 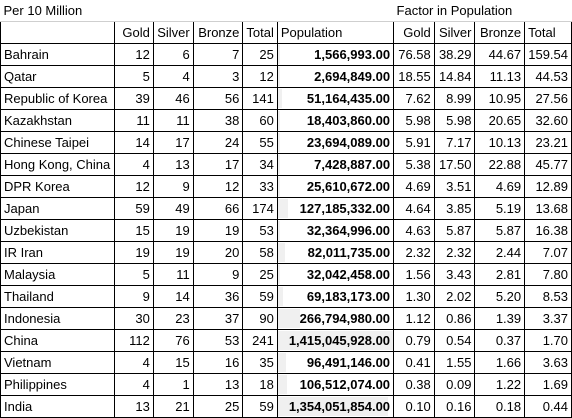 I want to click on population-cell: 96,491,146.00, so click(x=335, y=362).